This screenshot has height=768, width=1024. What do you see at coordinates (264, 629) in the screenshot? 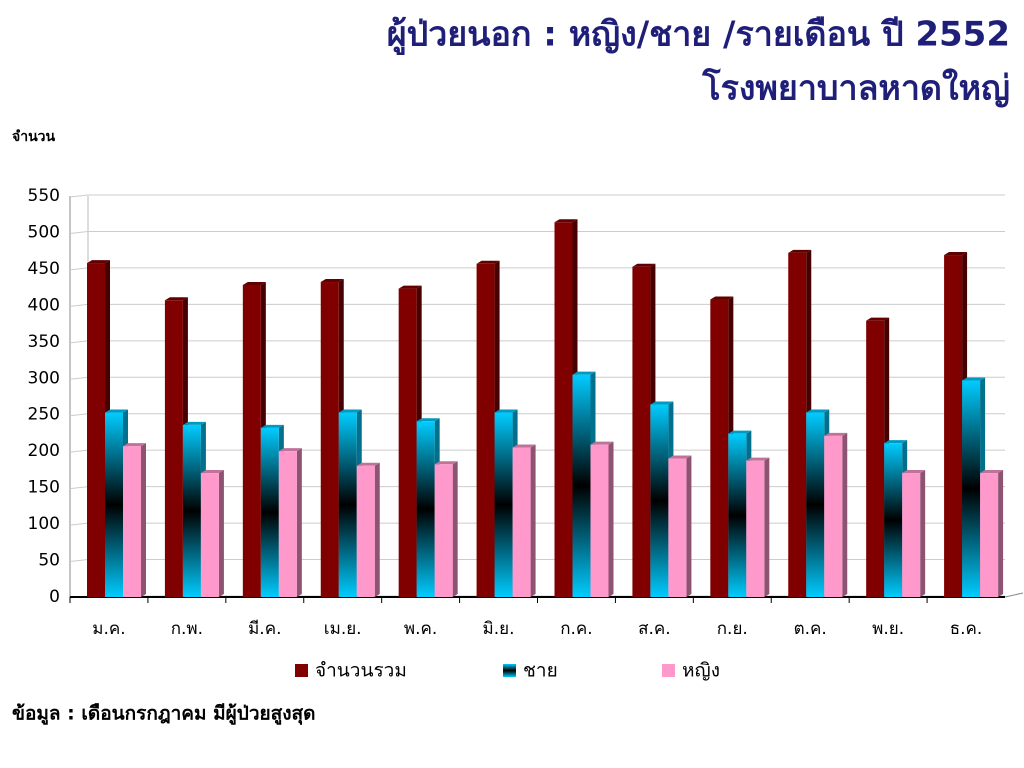
I see `x-tick-label: มี.ค.` at bounding box center [264, 629].